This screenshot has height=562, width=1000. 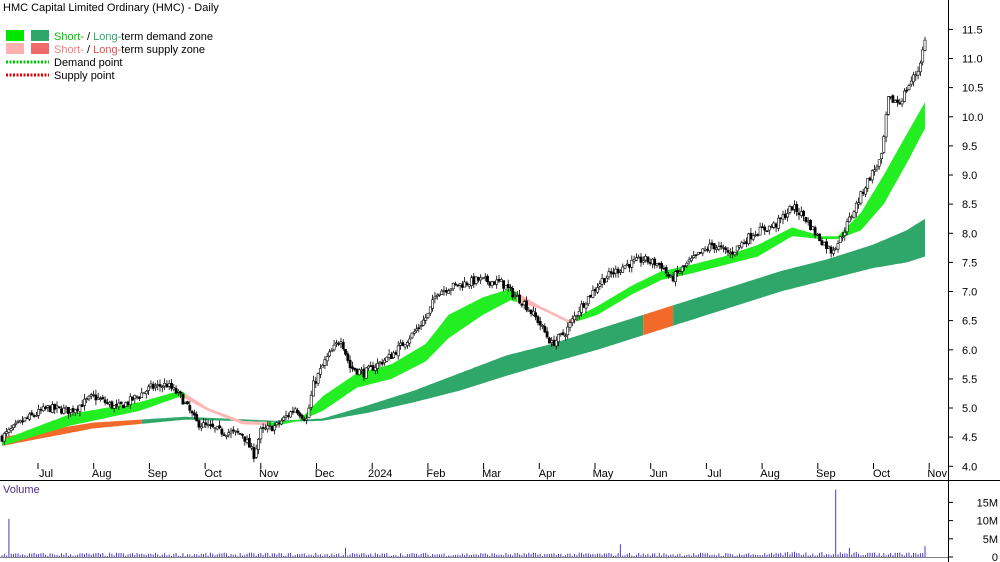 I want to click on y-tick-label: 6.5, so click(x=969, y=322).